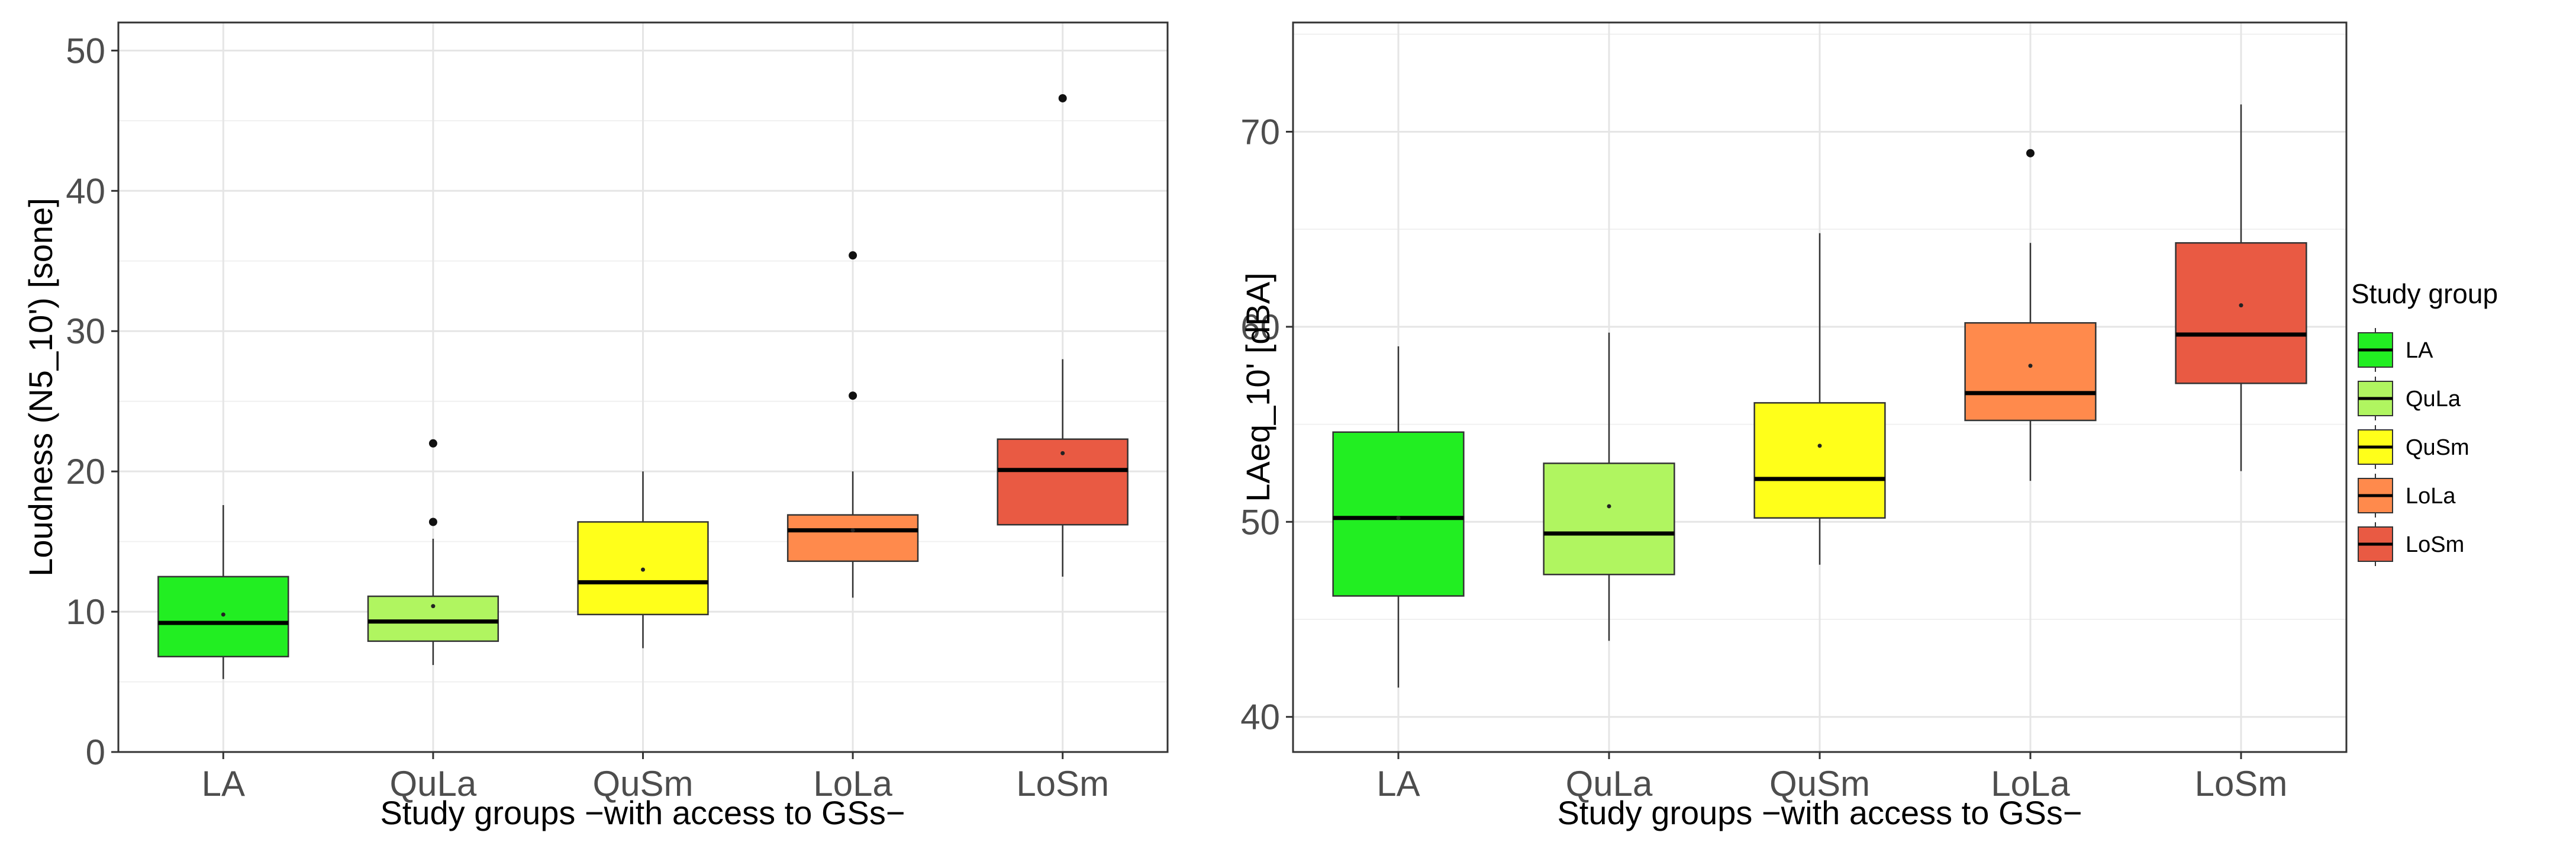  Describe the element at coordinates (2395, 350) in the screenshot. I see `legend-item-la: LA` at that location.